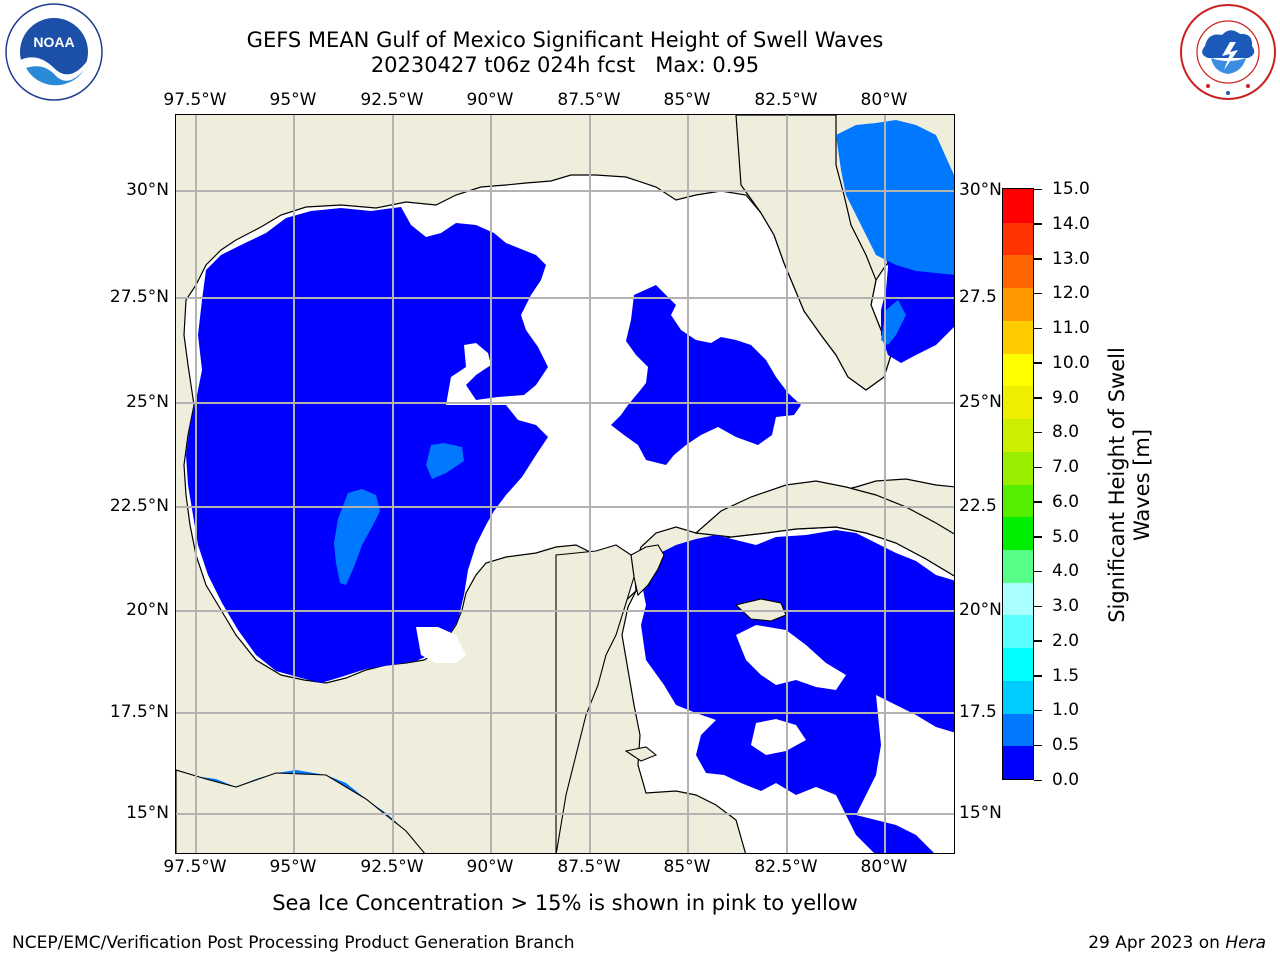  Describe the element at coordinates (884, 867) in the screenshot. I see `bottom-lon-tick: 80°W` at that location.